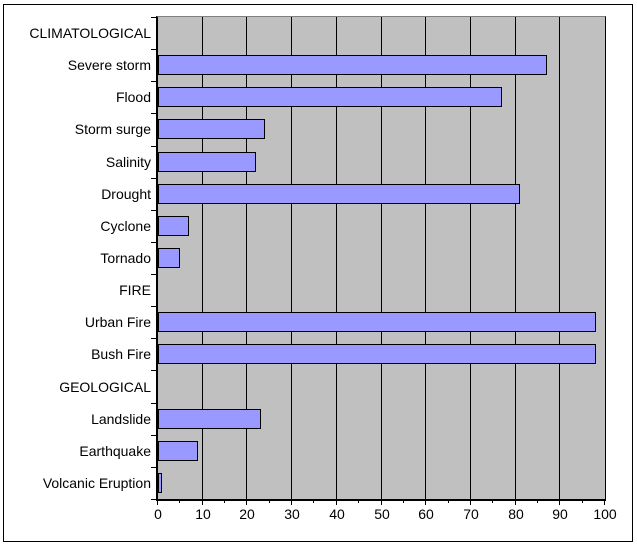 The height and width of the screenshot is (551, 637). I want to click on x-tick-label: 10, so click(203, 514).